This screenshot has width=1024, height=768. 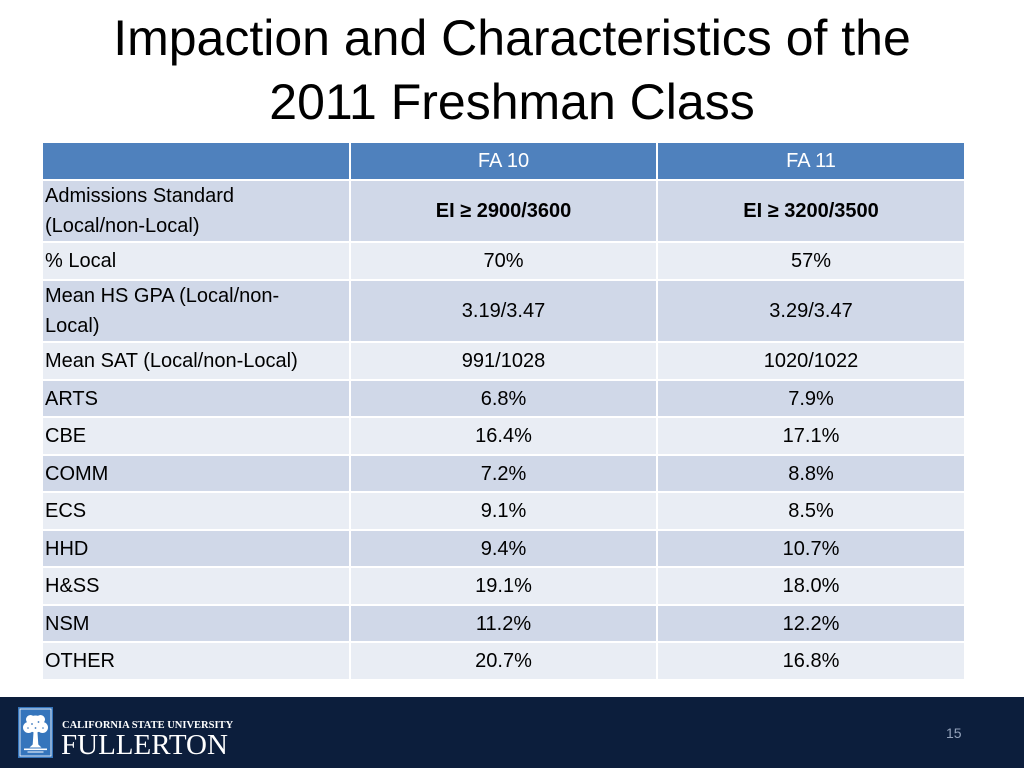 I want to click on page-number: 15, so click(x=954, y=733).